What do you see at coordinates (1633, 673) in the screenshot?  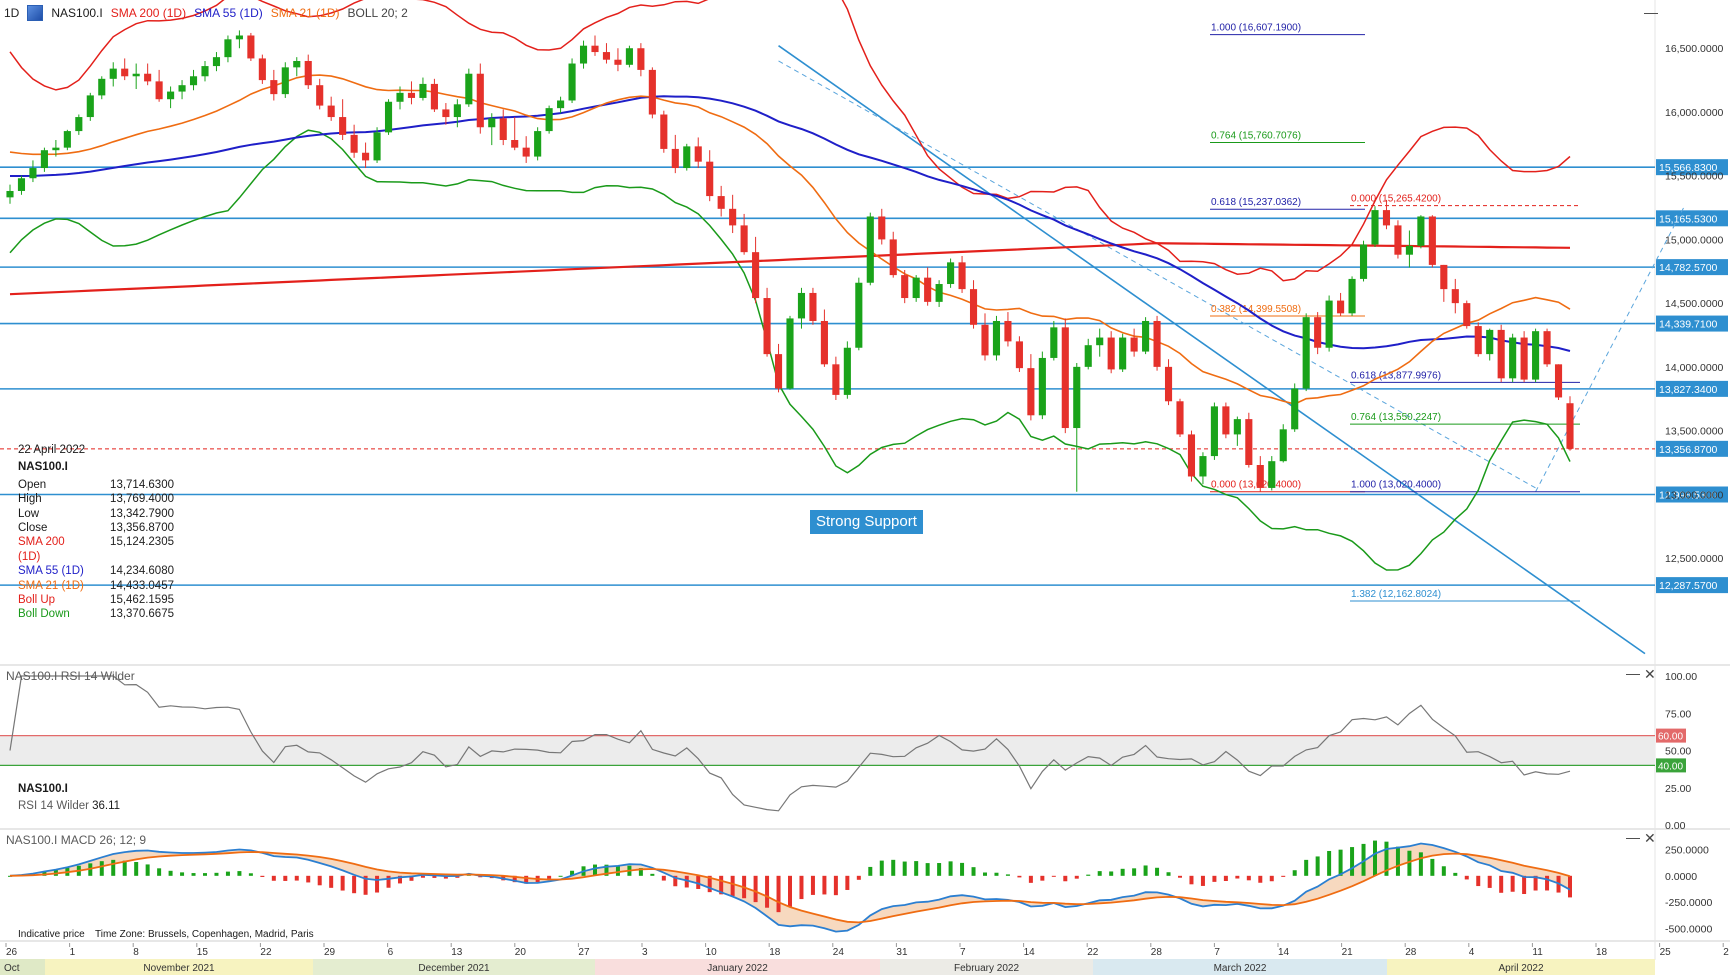 I see `rsi-minimize-icon: —` at bounding box center [1633, 673].